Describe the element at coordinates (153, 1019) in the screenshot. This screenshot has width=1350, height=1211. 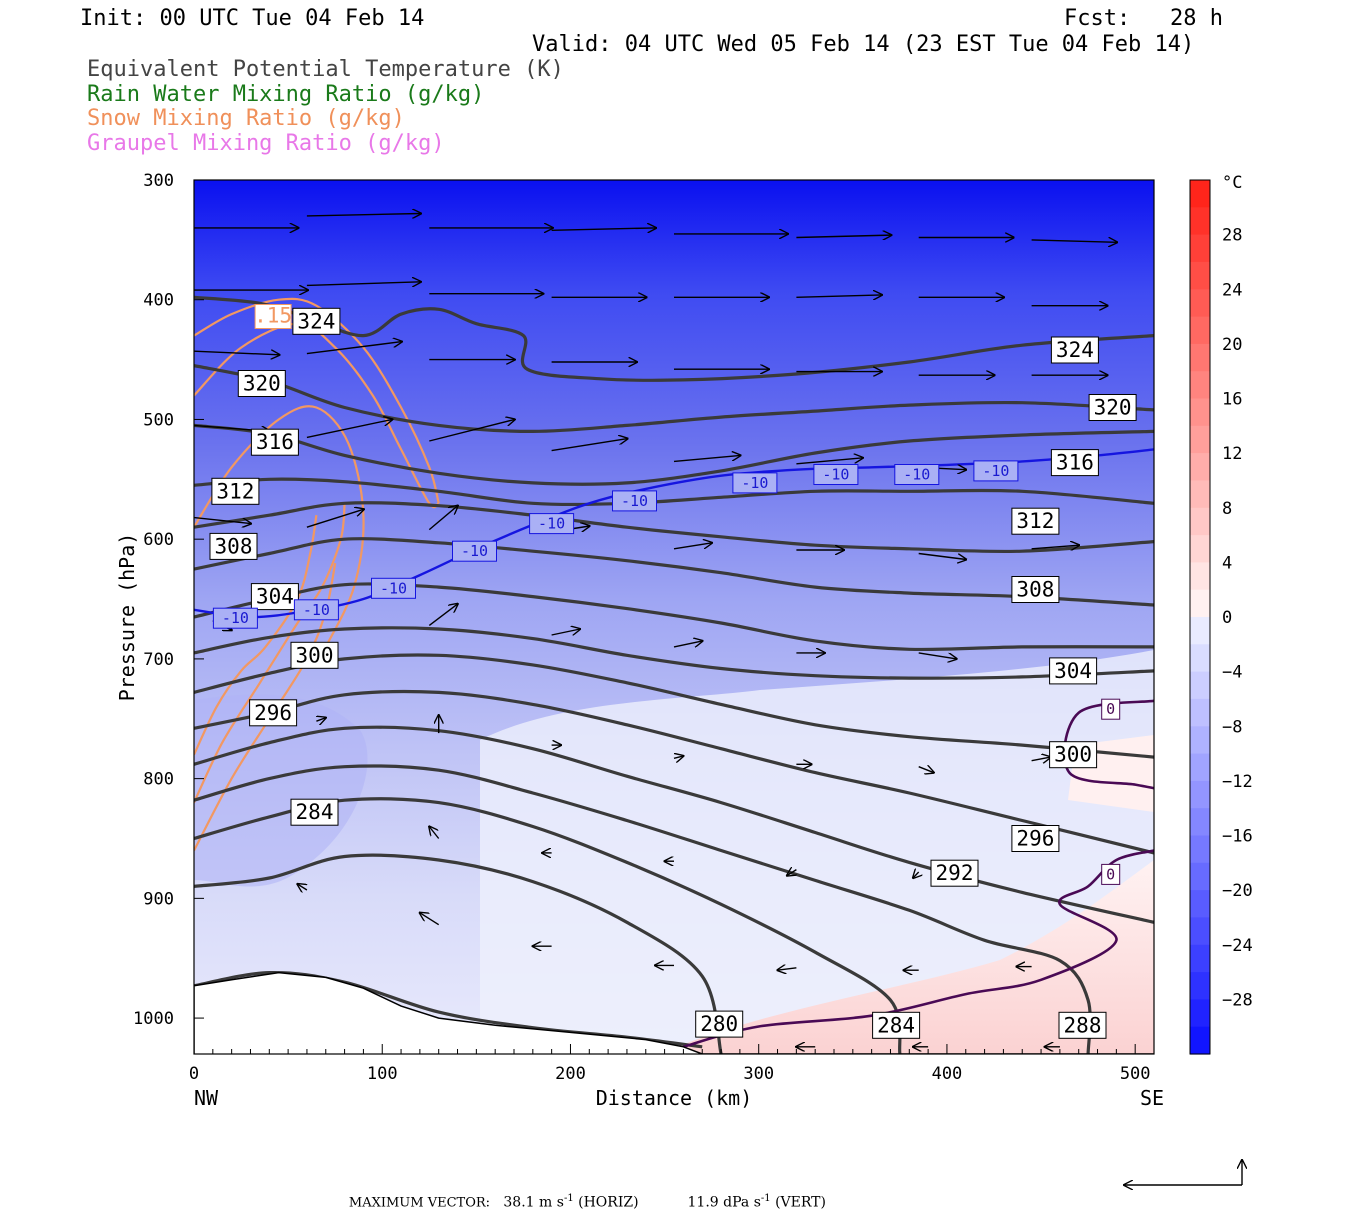
I see `y-tick-label: 1000` at that location.